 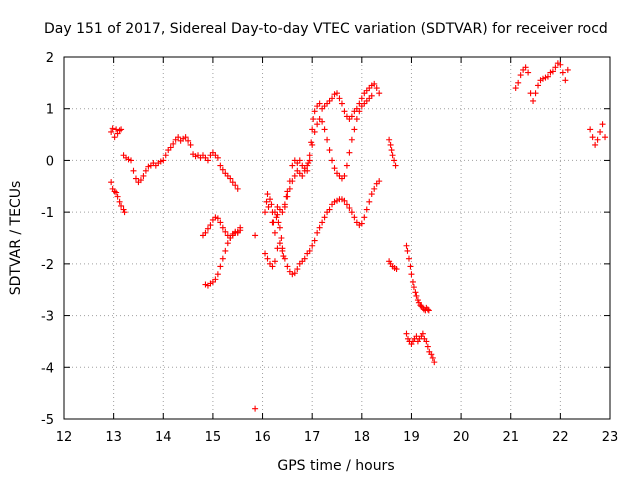 I want to click on series-track-i, so click(x=417, y=278).